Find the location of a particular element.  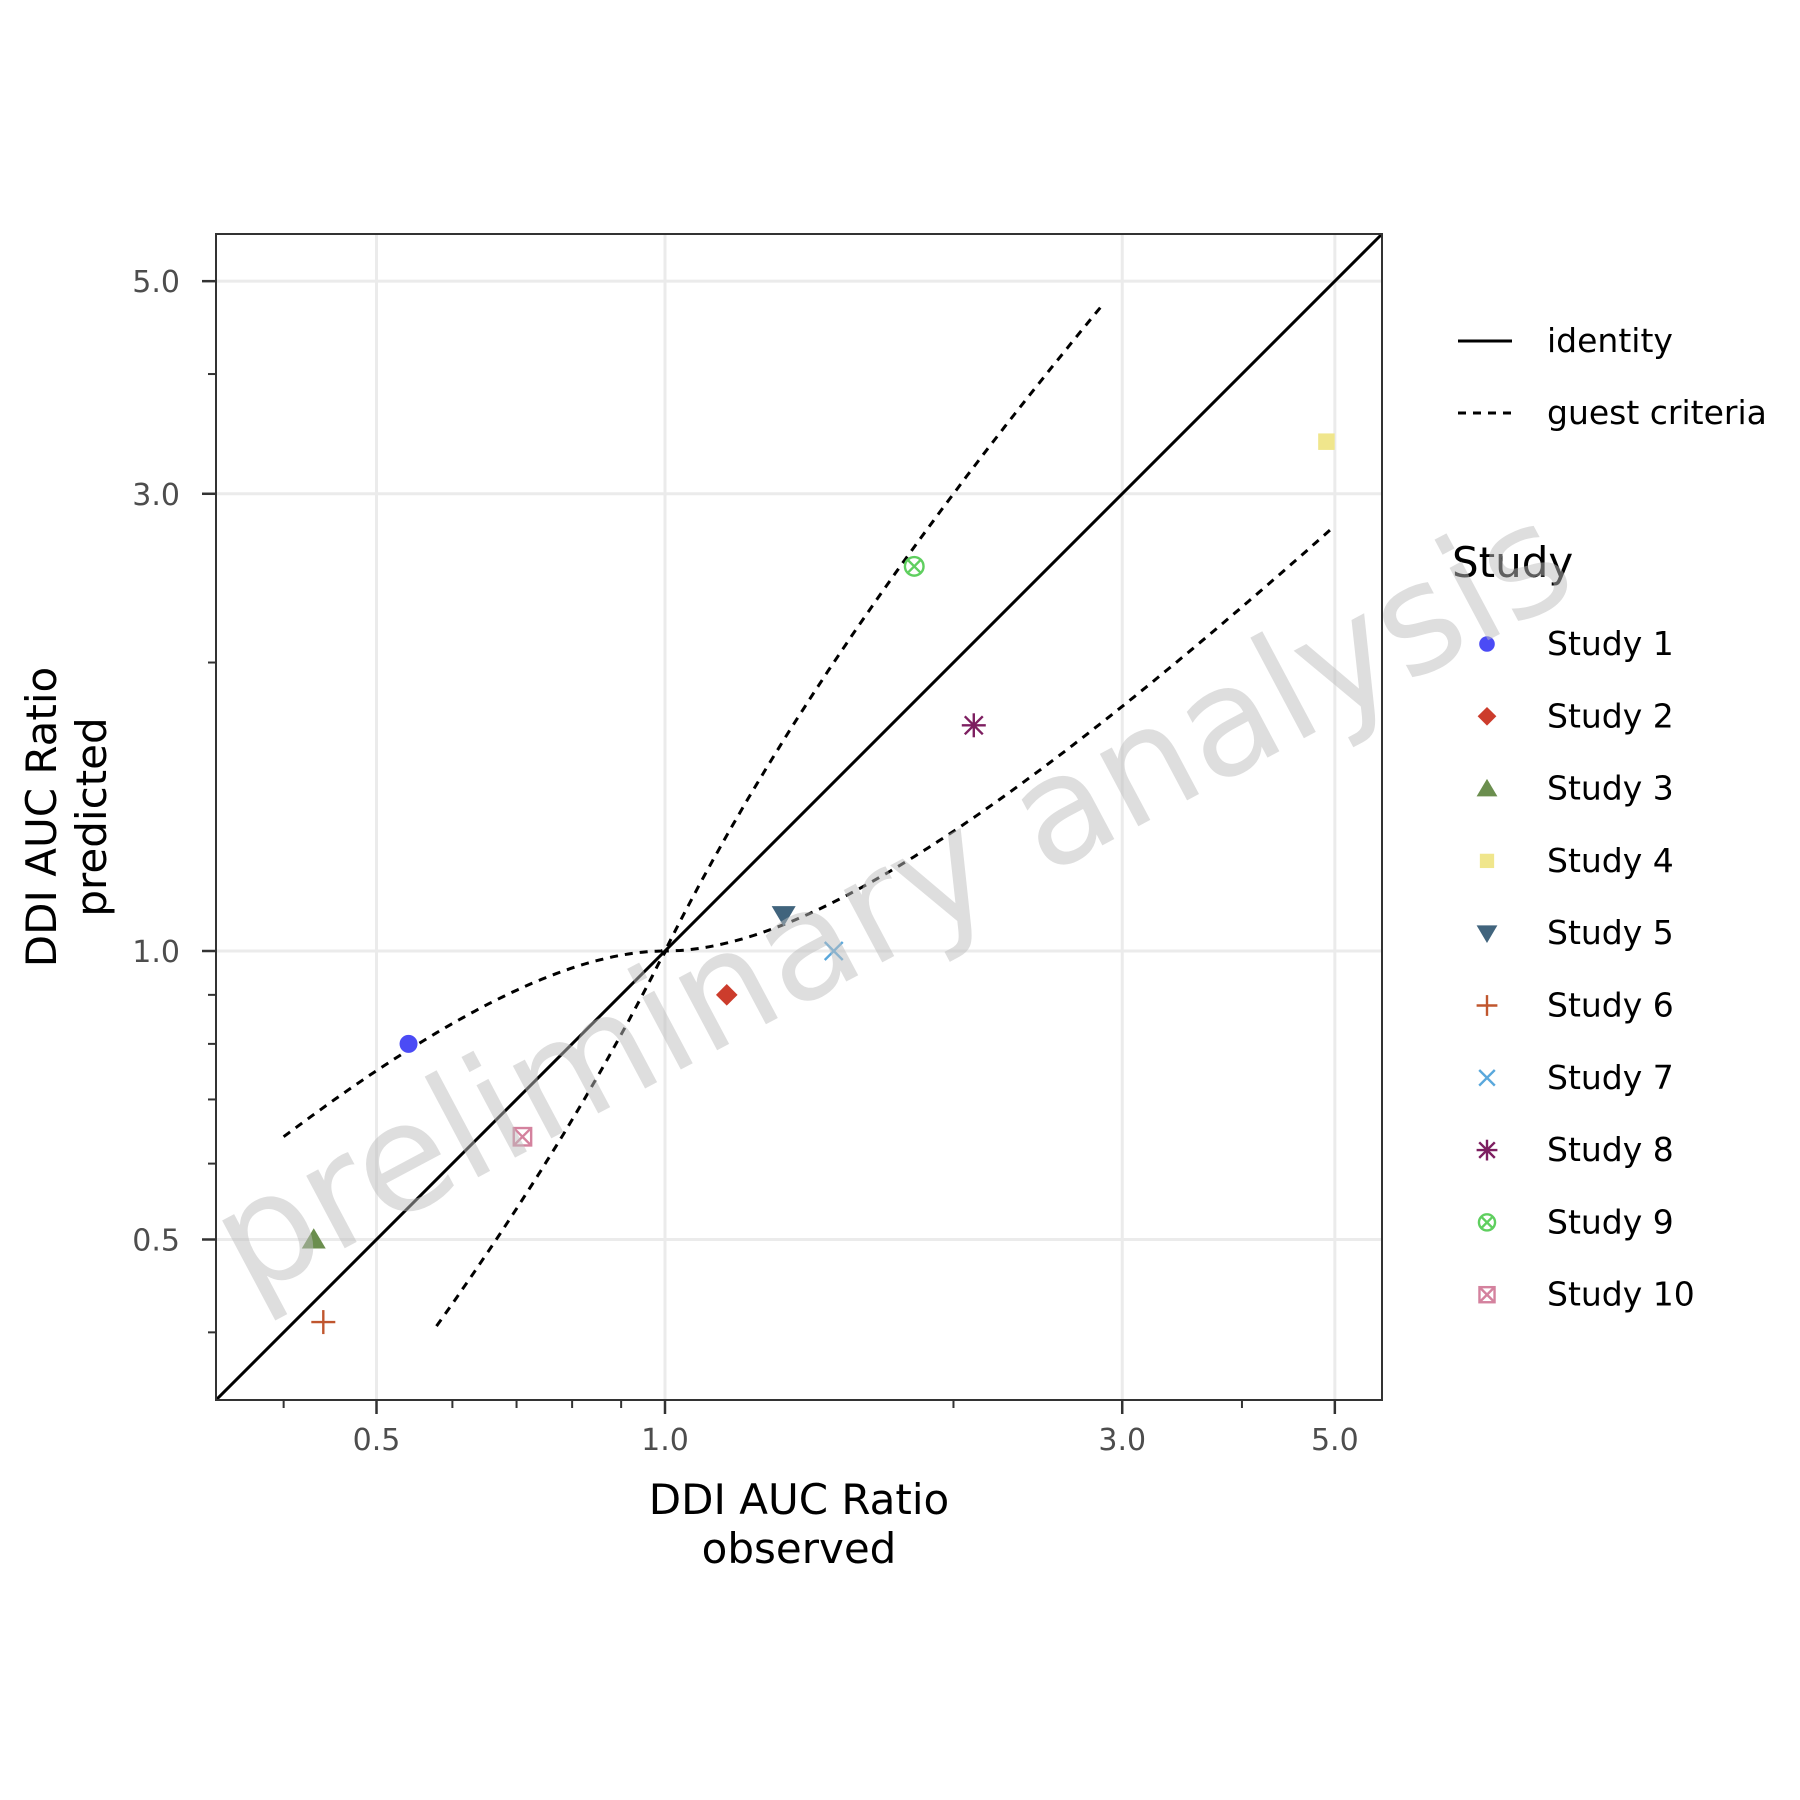

x-tick-label: 1.0 is located at coordinates (665, 1440).